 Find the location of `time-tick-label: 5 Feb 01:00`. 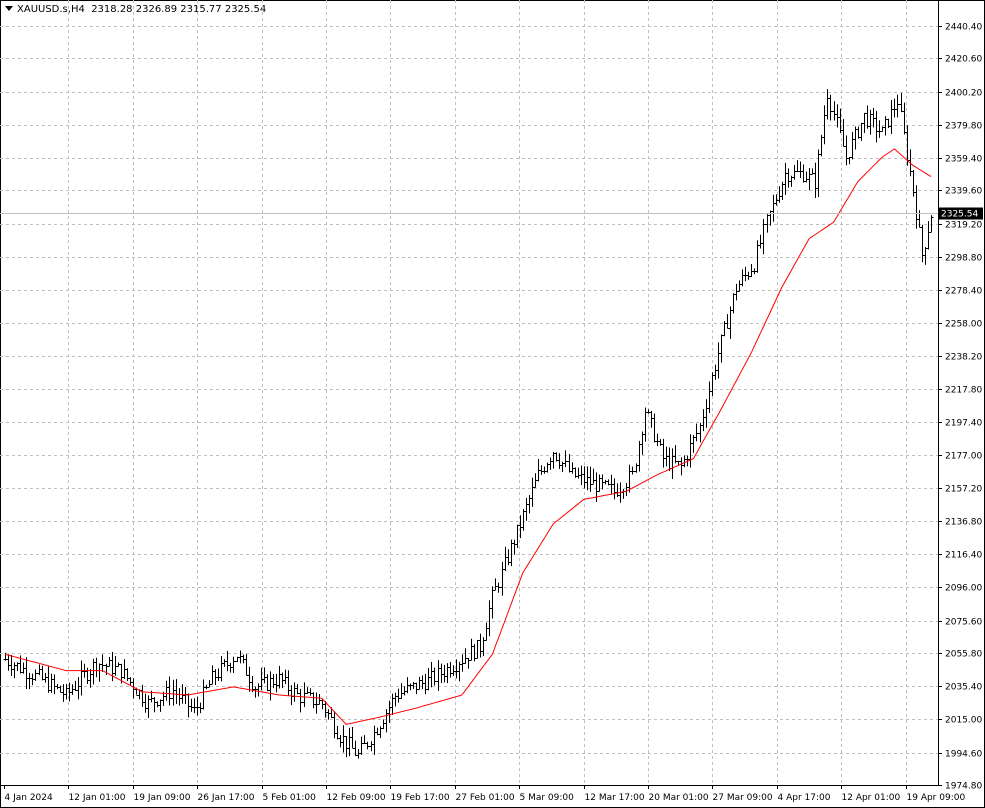

time-tick-label: 5 Feb 01:00 is located at coordinates (290, 798).